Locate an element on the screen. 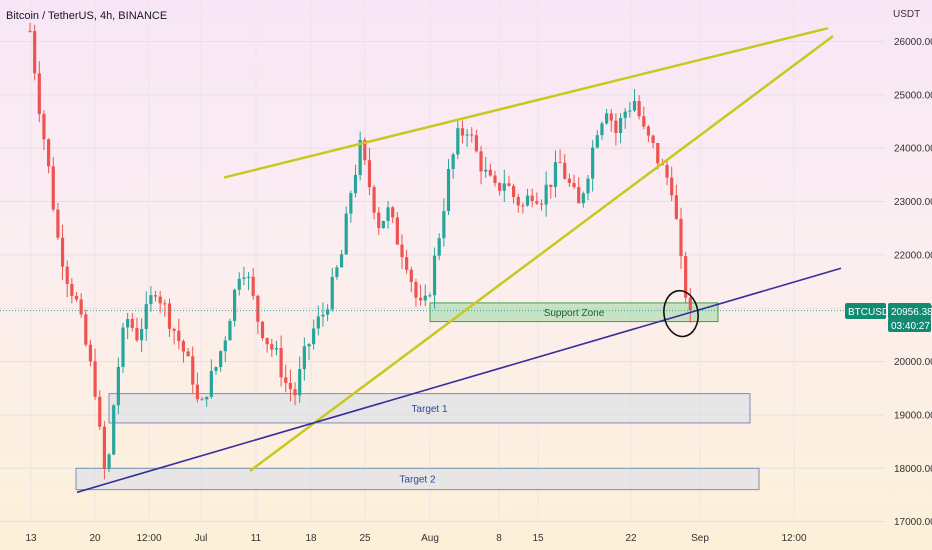 The height and width of the screenshot is (550, 932). symbol-badge is located at coordinates (865, 311).